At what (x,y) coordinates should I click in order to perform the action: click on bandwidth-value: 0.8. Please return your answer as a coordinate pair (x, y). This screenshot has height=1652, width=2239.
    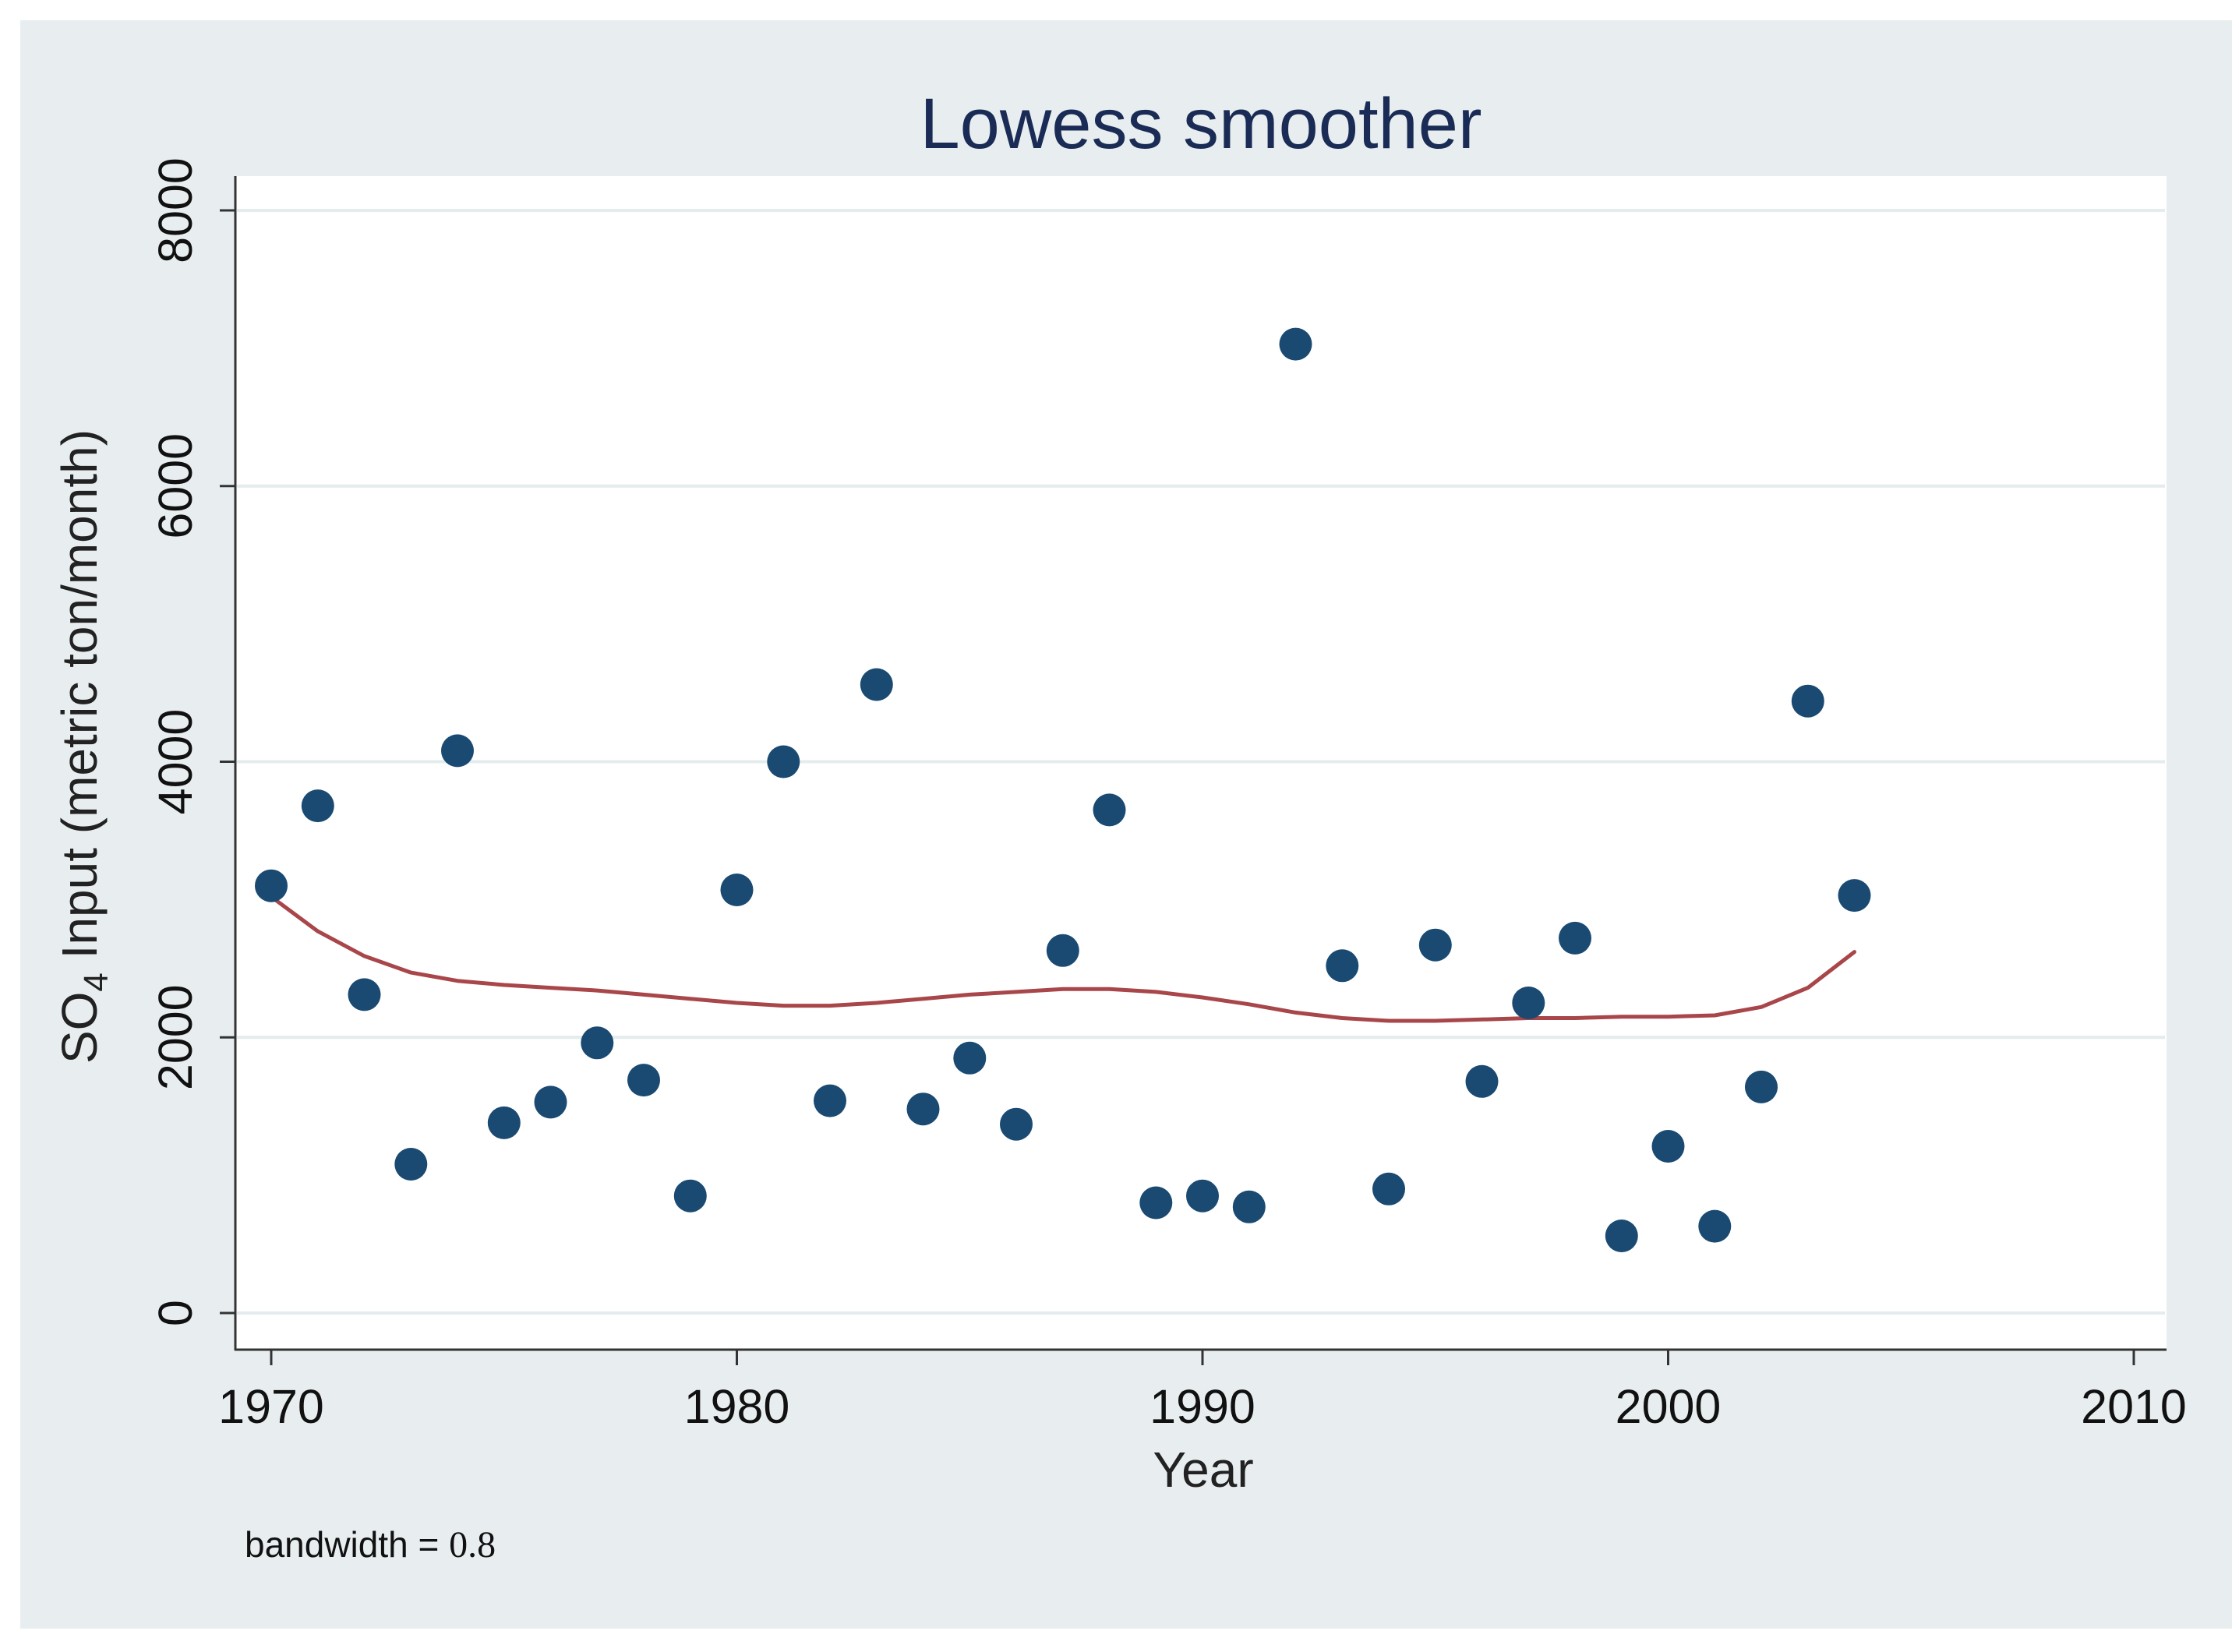
    Looking at the image, I should click on (472, 1545).